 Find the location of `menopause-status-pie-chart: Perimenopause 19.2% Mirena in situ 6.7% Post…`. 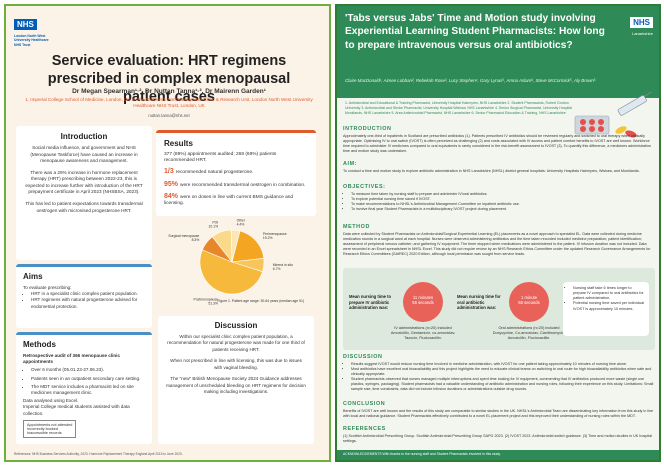

menopause-status-pie-chart: Perimenopause 19.2% Mirena in situ 6.7% Post… is located at coordinates (236, 262).